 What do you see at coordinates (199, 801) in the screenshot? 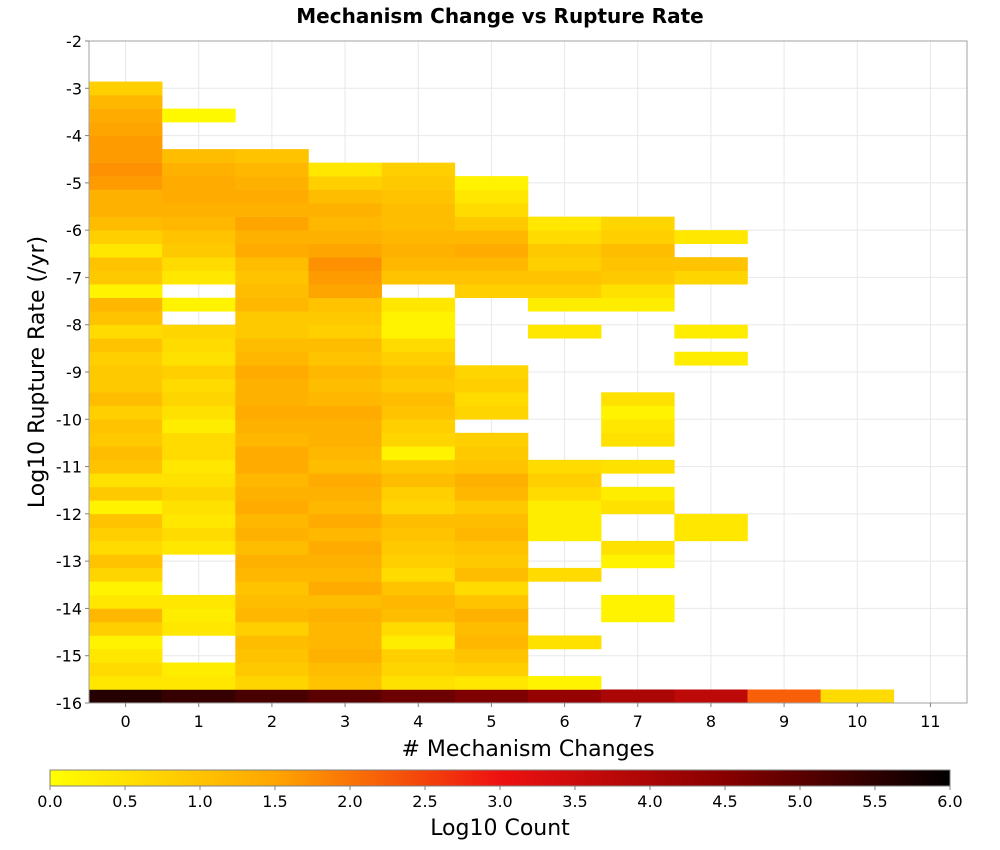
I see `colorbar-tick-label: 1.0` at bounding box center [199, 801].